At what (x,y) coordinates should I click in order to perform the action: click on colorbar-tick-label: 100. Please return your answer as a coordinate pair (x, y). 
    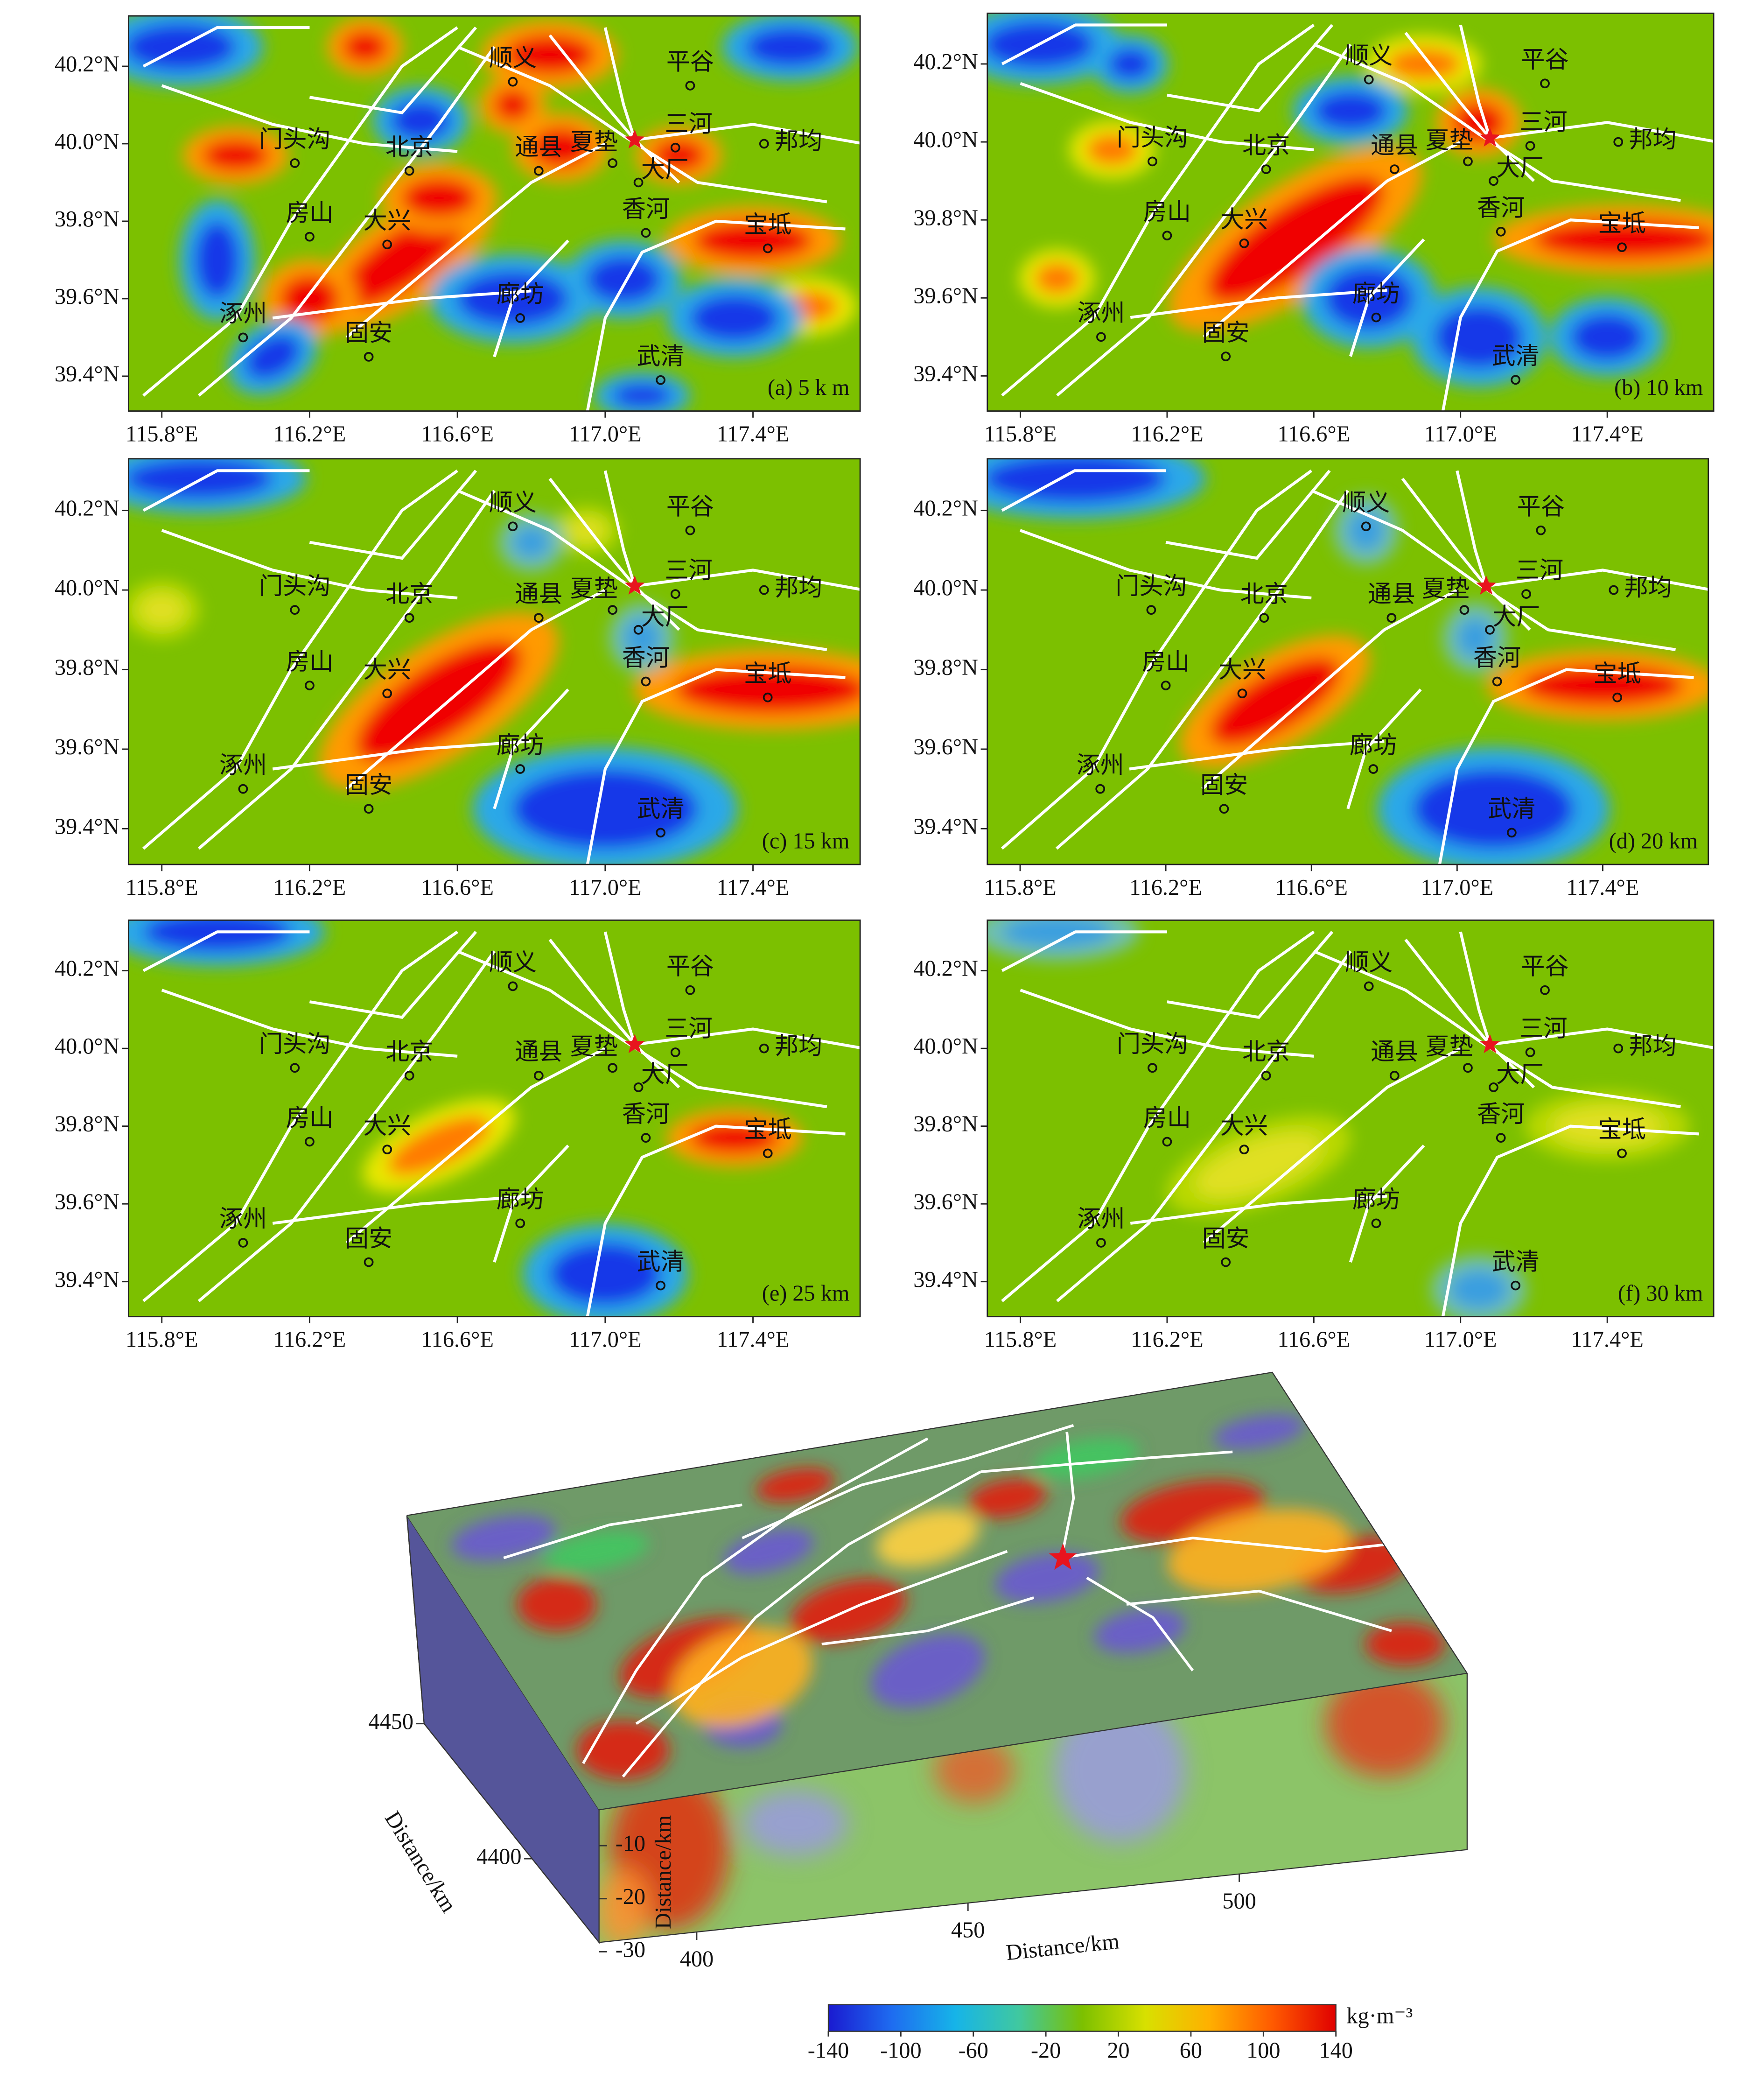
    Looking at the image, I should click on (1263, 2050).